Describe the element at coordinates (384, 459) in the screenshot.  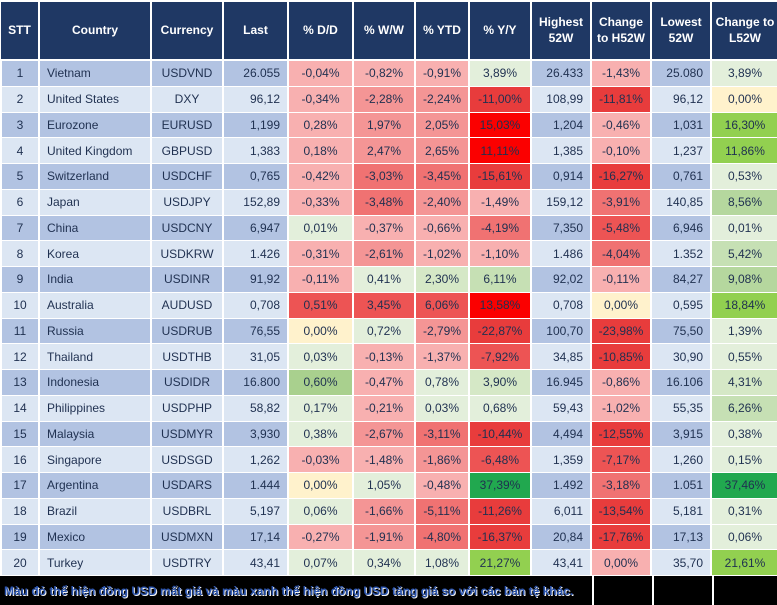
I see `cell-ww: -1,48%` at that location.